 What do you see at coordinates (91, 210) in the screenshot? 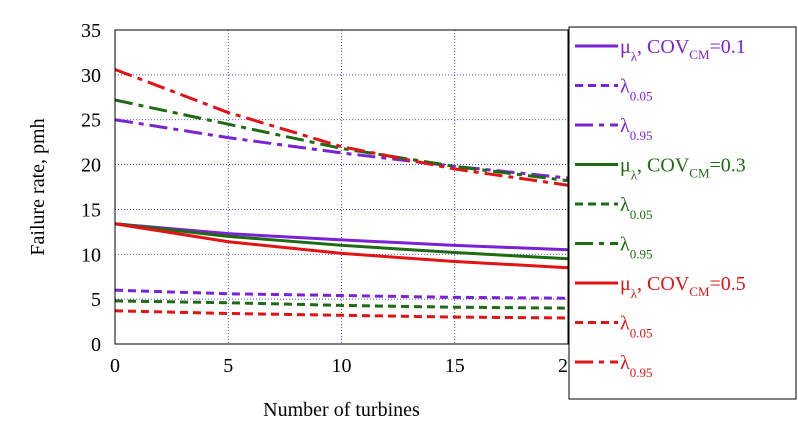
I see `y-tick-label: 15` at bounding box center [91, 210].